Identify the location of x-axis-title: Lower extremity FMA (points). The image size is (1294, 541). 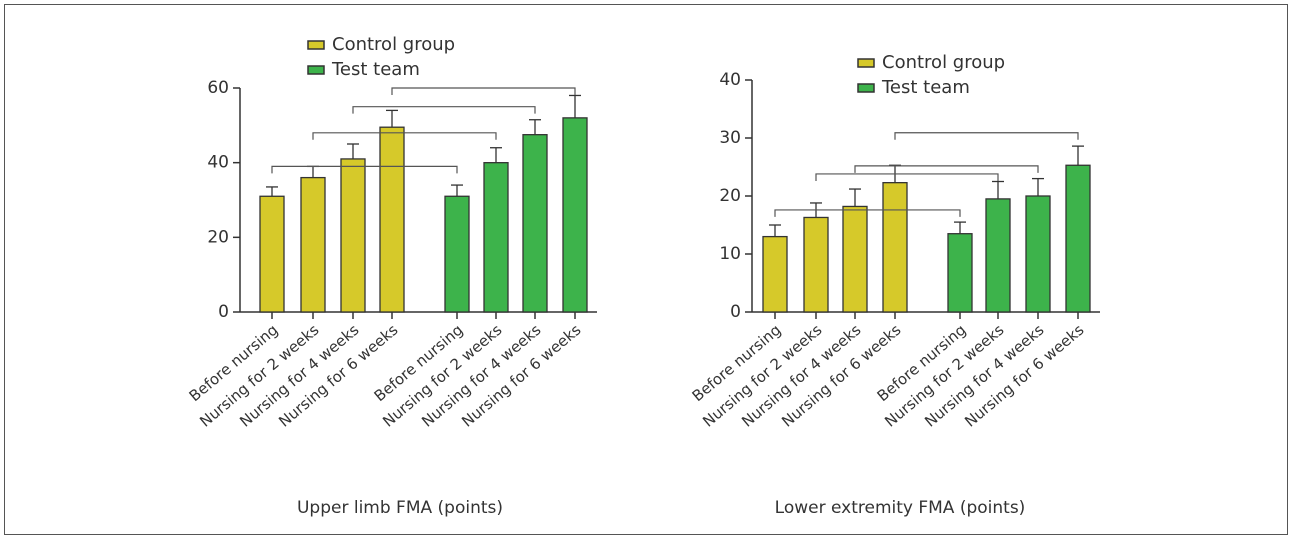
(900, 508).